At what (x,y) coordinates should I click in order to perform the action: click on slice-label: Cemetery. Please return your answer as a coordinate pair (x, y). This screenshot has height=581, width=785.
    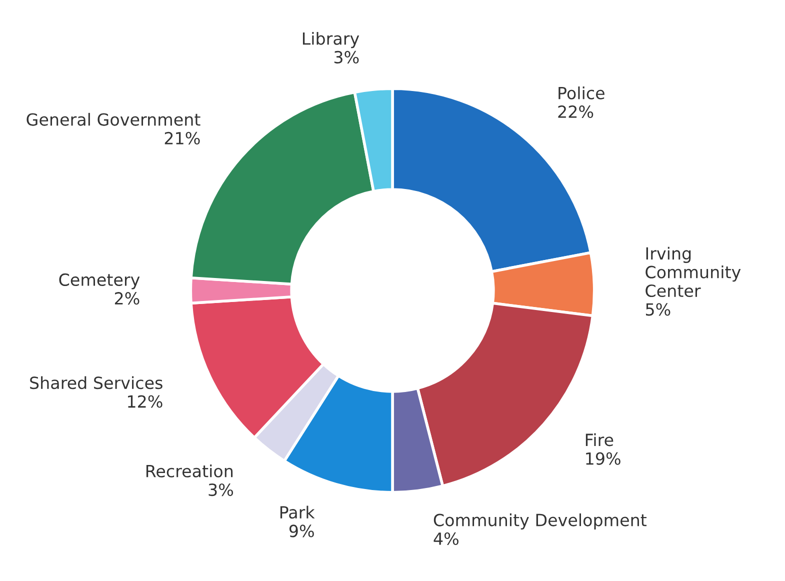
    Looking at the image, I should click on (99, 281).